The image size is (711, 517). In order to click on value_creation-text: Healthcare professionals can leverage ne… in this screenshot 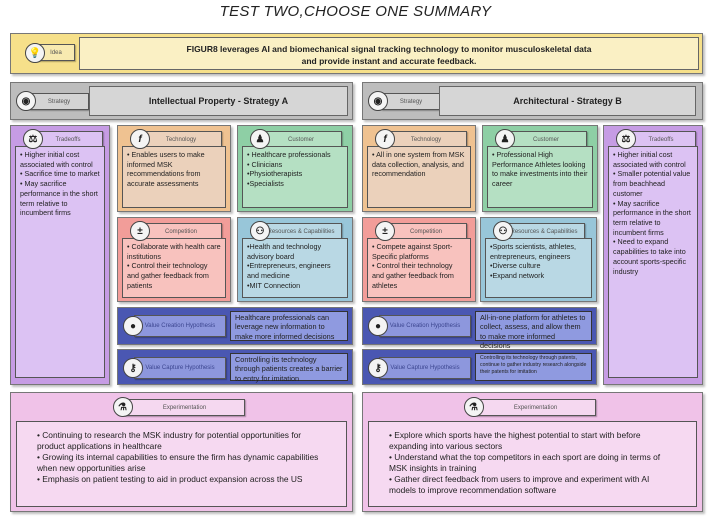, I will do `click(289, 326)`.